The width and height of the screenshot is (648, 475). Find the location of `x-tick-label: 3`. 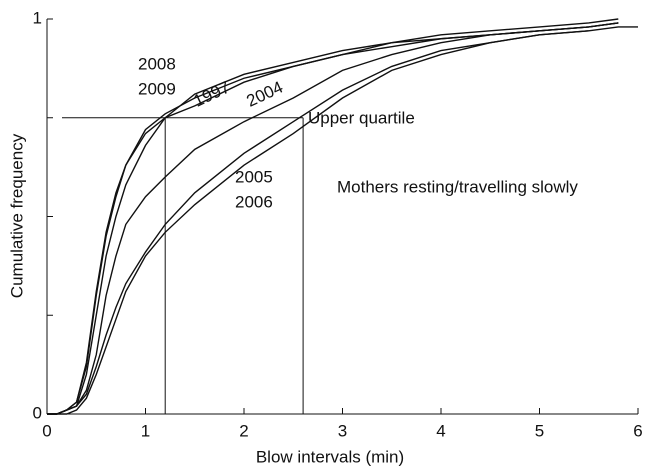

x-tick-label: 3 is located at coordinates (342, 430).